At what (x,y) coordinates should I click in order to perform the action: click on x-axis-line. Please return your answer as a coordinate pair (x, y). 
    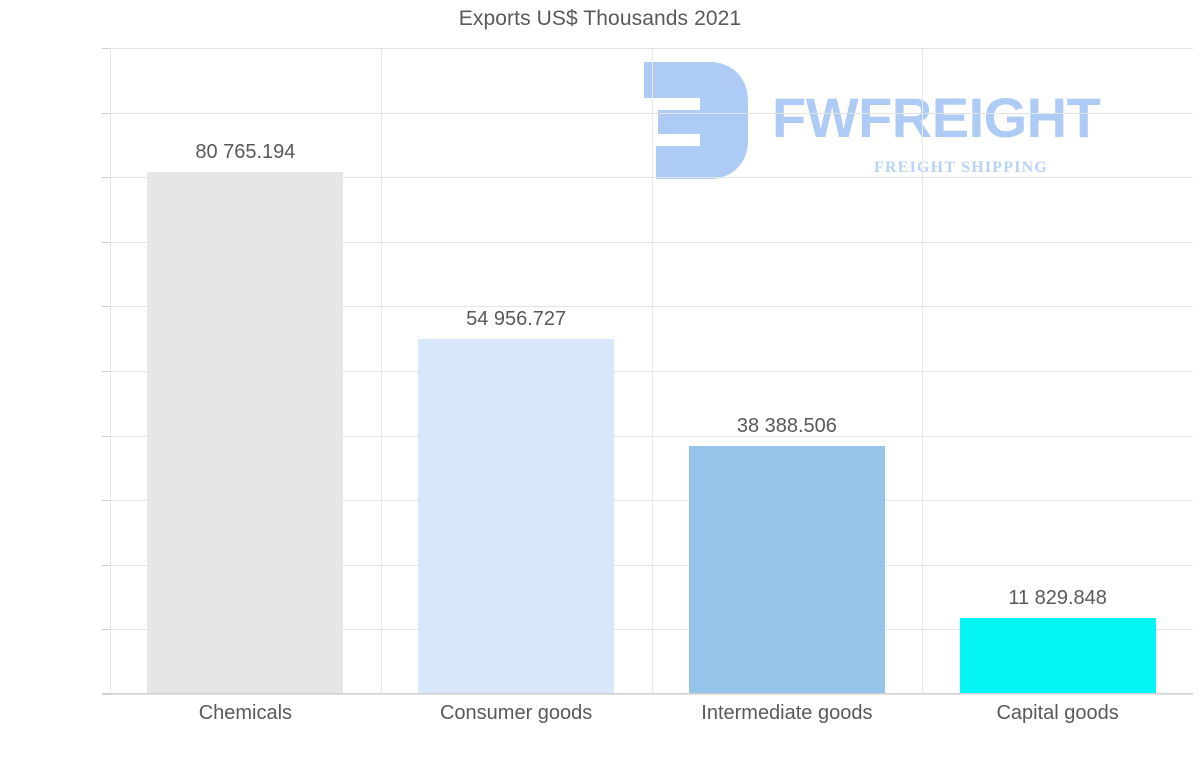
    Looking at the image, I should click on (647, 693).